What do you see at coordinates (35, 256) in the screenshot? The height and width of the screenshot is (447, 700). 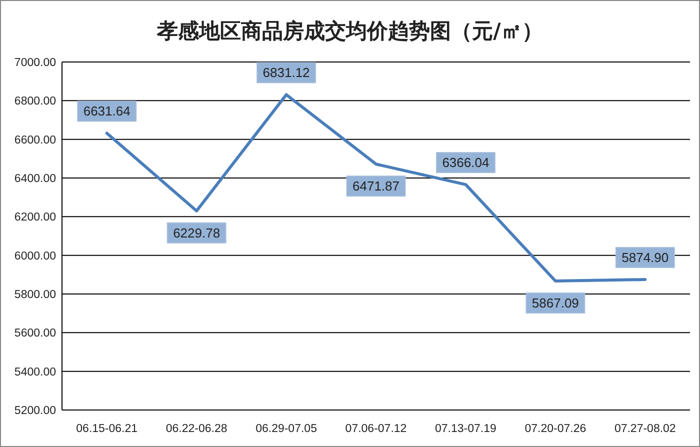 I see `y-tick-label: 6000.00` at bounding box center [35, 256].